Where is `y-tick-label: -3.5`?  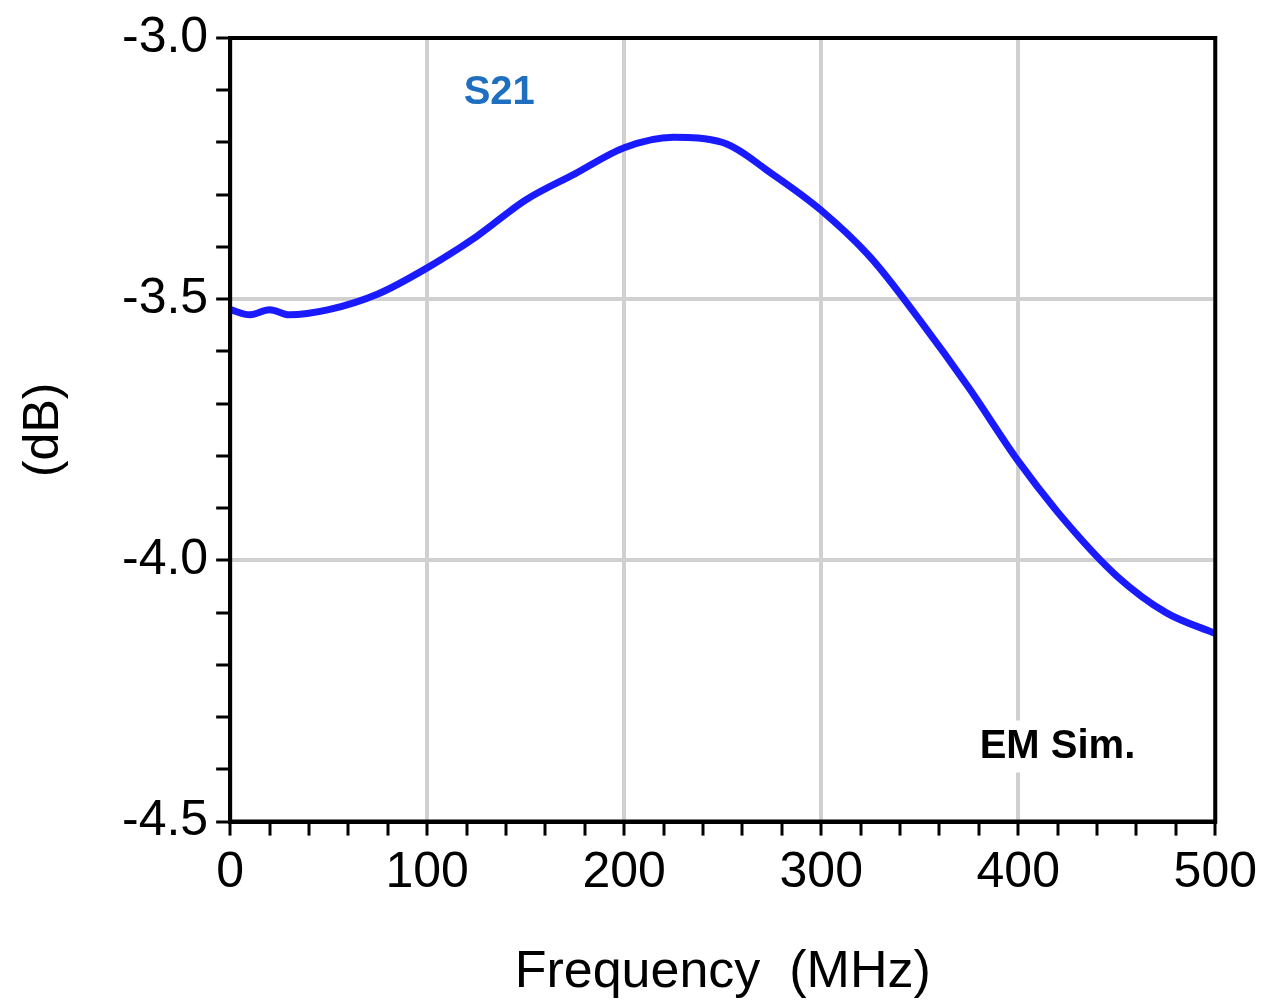
y-tick-label: -3.5 is located at coordinates (165, 295).